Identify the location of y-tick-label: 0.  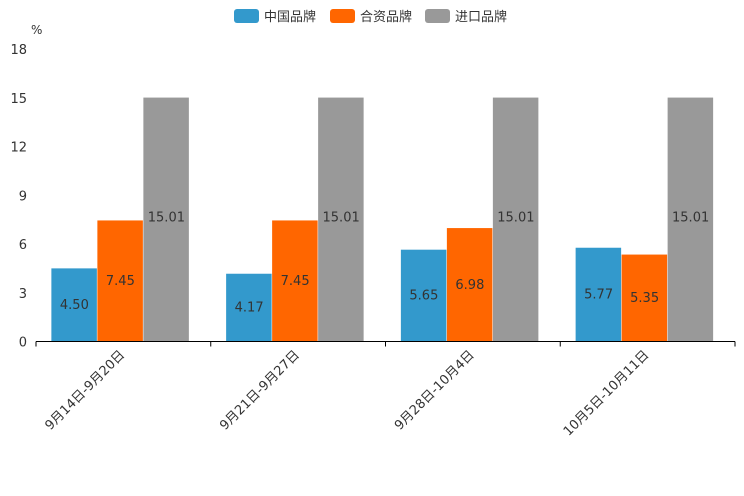
(23, 343).